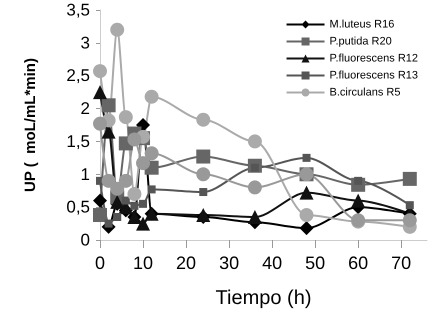 This screenshot has width=435, height=322. I want to click on y-tick-label: 3,5, so click(78, 10).